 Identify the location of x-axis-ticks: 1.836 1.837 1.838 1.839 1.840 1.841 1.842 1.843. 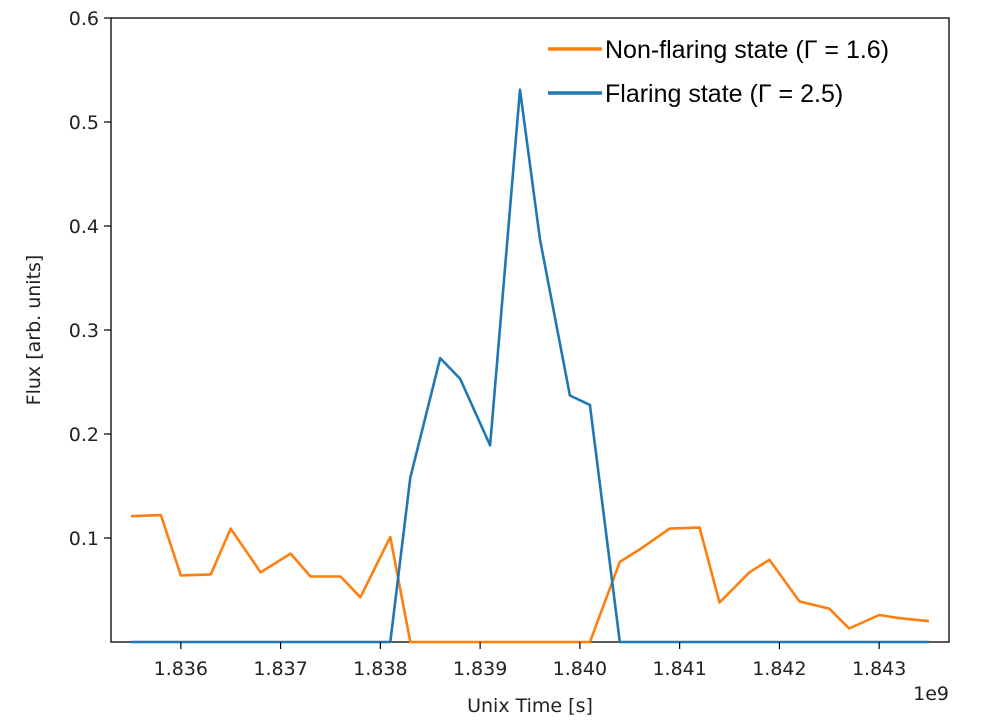
(530, 661).